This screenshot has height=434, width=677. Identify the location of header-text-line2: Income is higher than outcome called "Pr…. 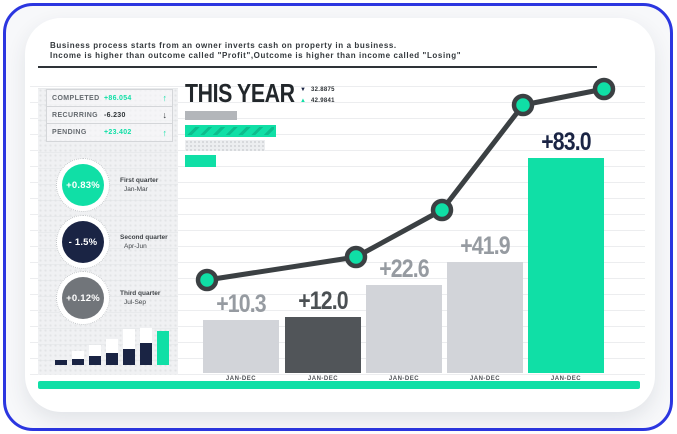
(256, 55).